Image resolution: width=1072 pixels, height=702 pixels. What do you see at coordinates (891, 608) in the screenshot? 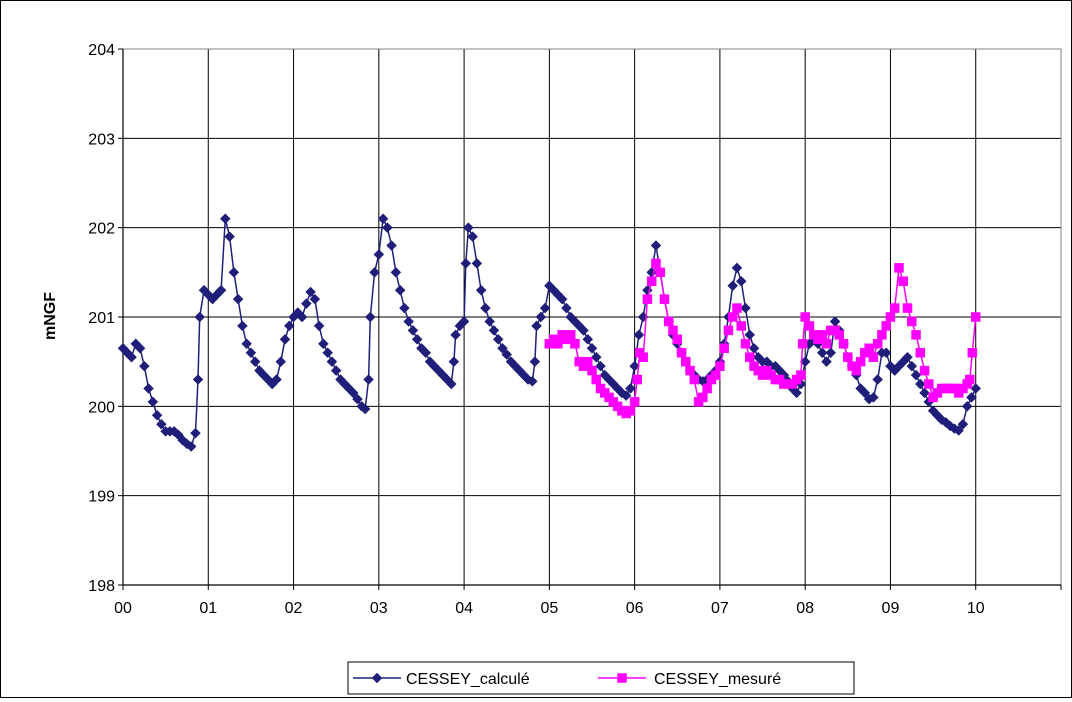
I see `x-tick-label: 09` at bounding box center [891, 608].